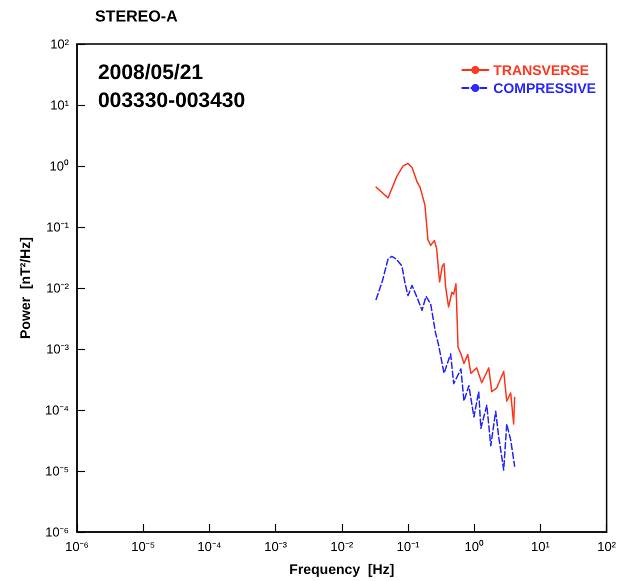 This screenshot has width=619, height=581. Describe the element at coordinates (541, 70) in the screenshot. I see `legend-label: TRANSVERSE` at that location.